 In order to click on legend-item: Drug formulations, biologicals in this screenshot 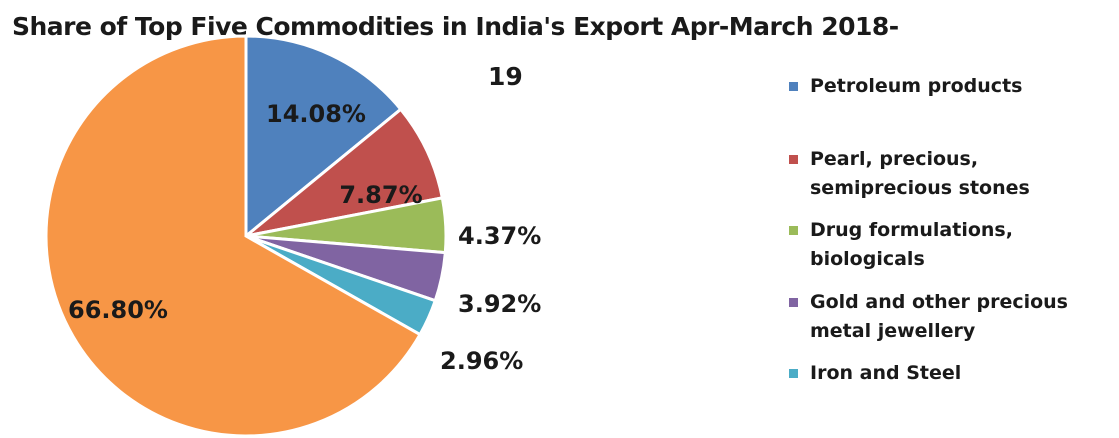, I will do `click(954, 245)`.